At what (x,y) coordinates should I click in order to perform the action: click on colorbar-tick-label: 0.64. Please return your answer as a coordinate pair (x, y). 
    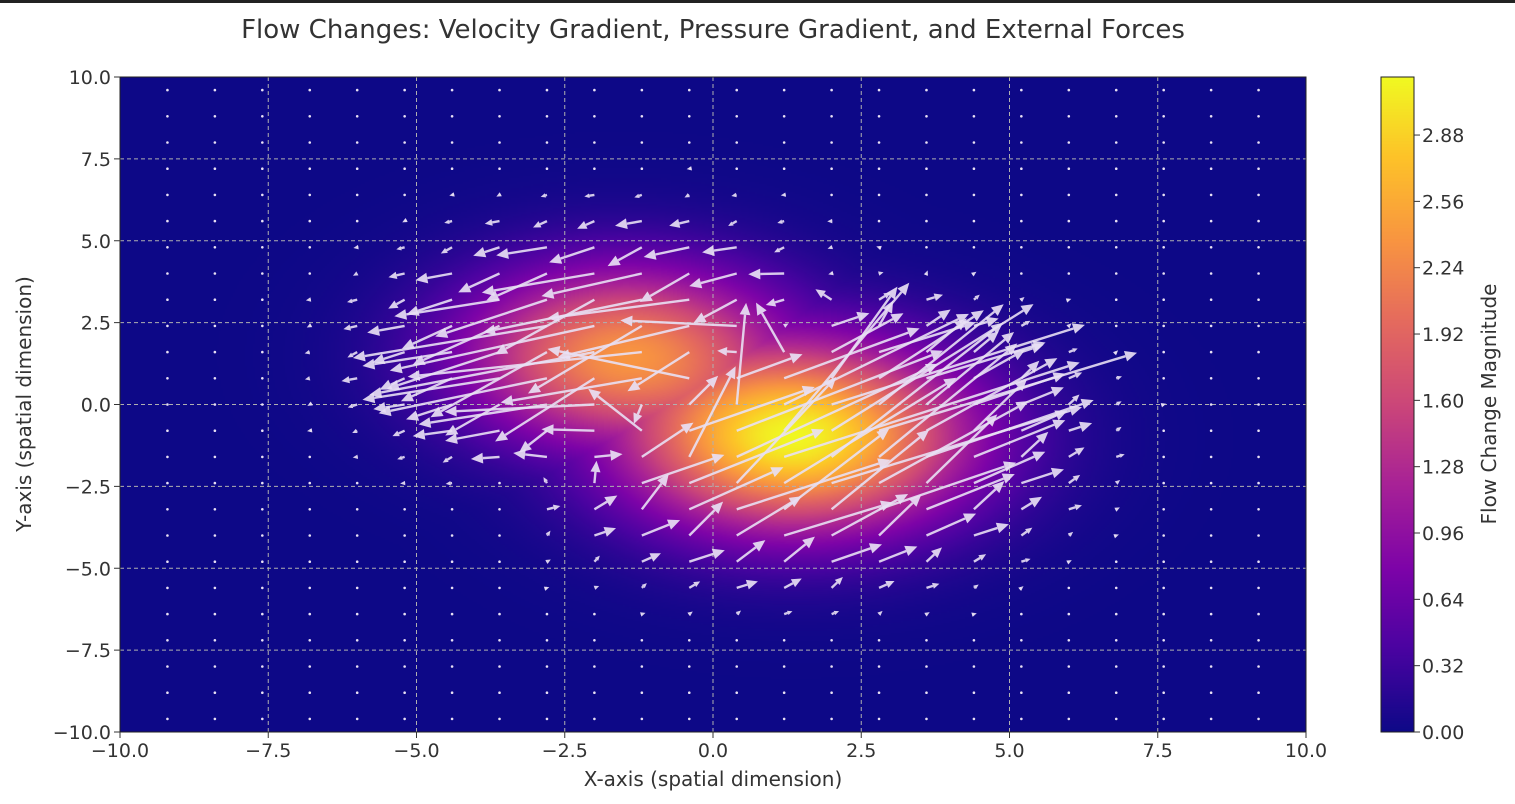
    Looking at the image, I should click on (1443, 600).